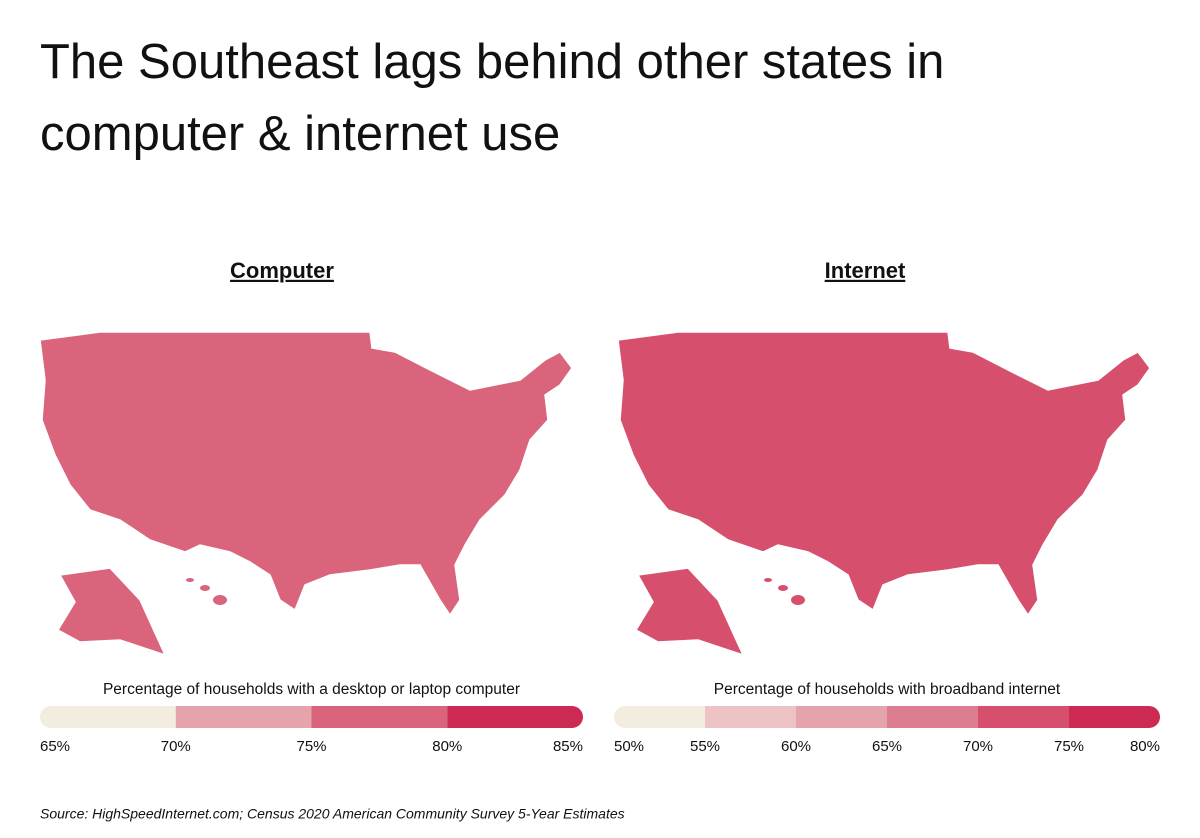  What do you see at coordinates (705, 746) in the screenshot?
I see `legend-tick-label: 55%` at bounding box center [705, 746].